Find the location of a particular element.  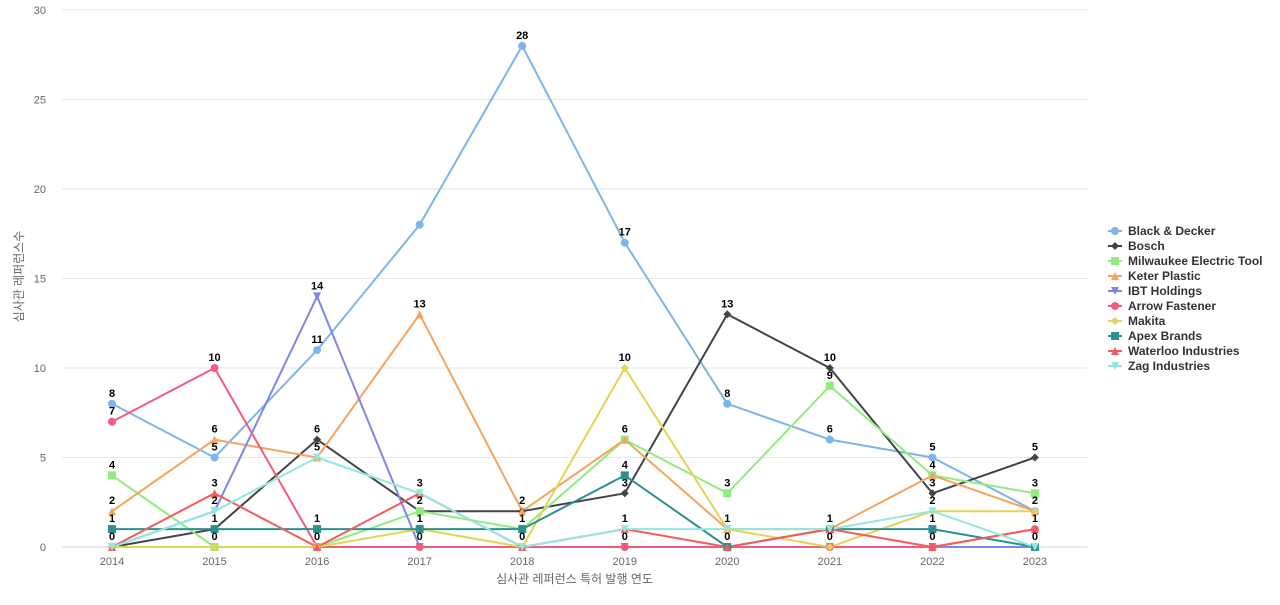

y-tick-label: 20 is located at coordinates (40, 190).